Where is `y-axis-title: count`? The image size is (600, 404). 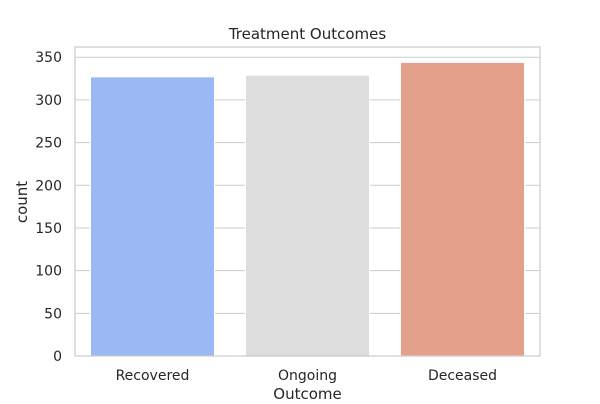
y-axis-title: count is located at coordinates (22, 202).